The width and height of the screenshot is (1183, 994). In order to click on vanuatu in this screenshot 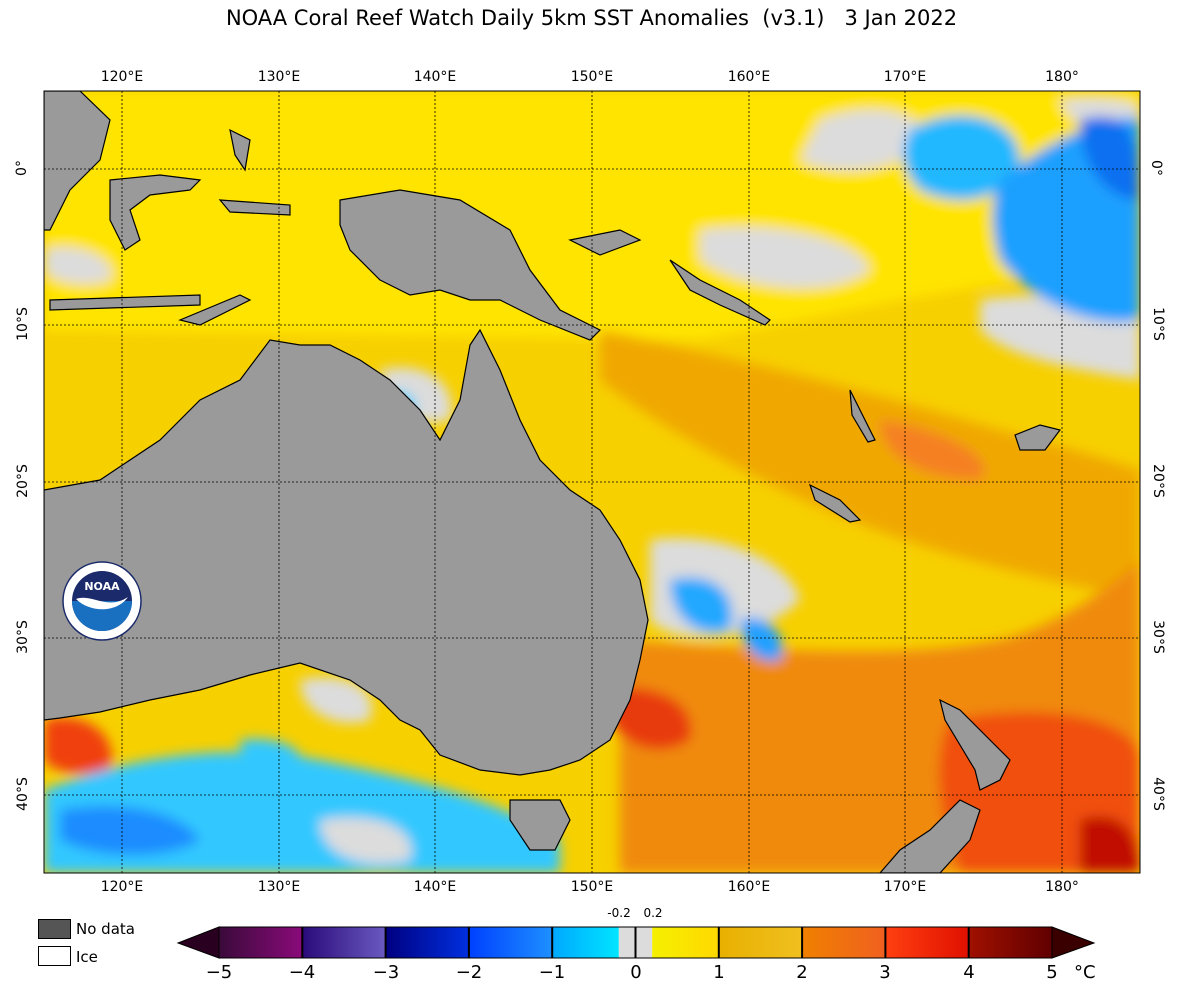, I will do `click(862, 416)`.